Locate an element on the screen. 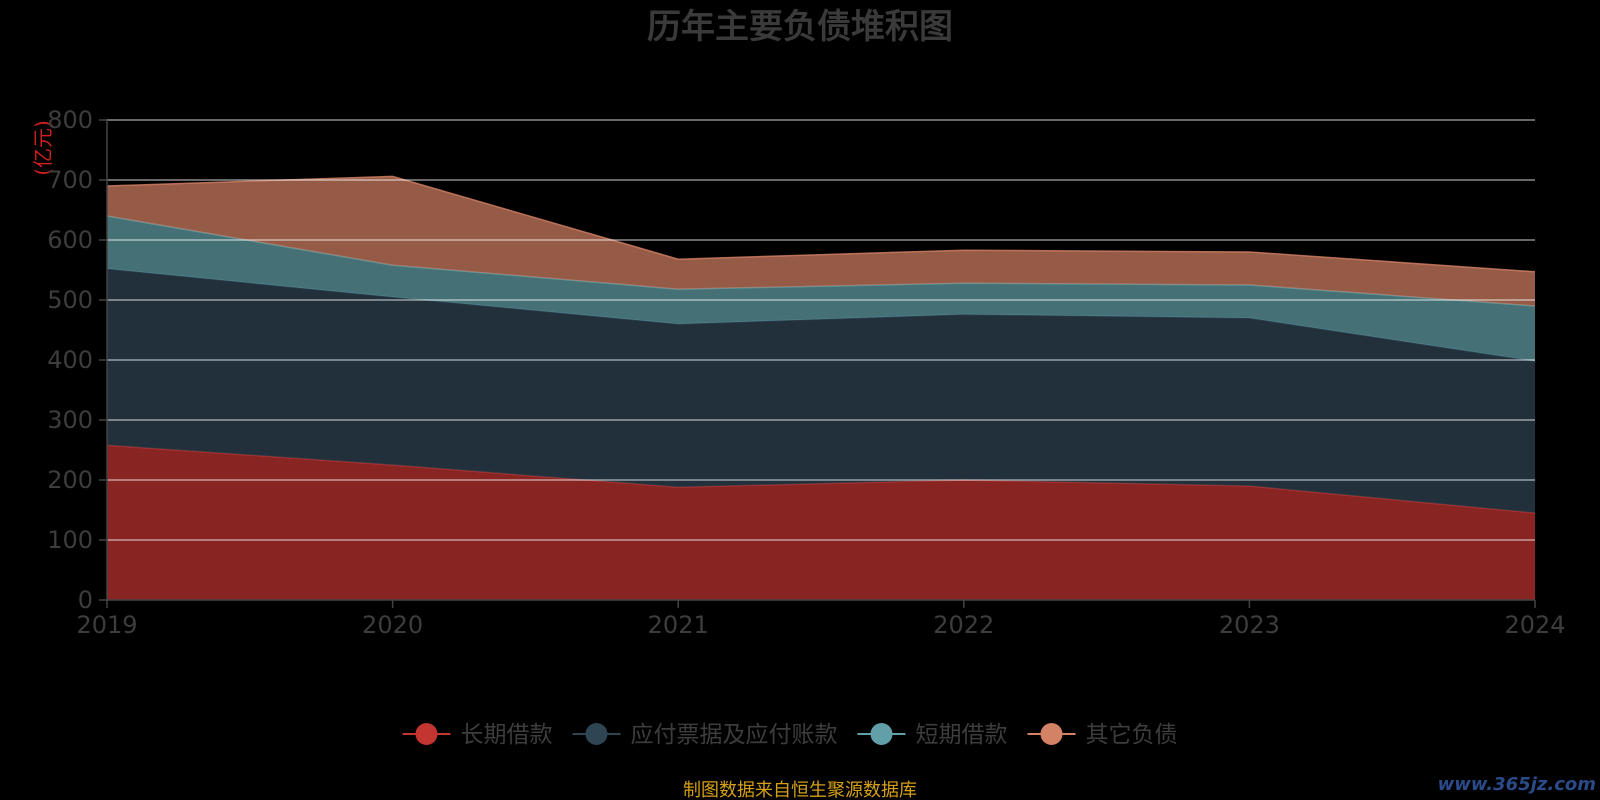 The image size is (1600, 800). legend-item-1: 长期借款 is located at coordinates (477, 735).